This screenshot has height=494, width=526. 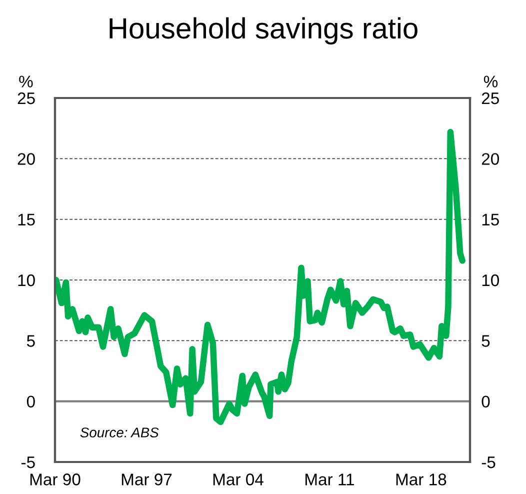 What do you see at coordinates (490, 220) in the screenshot?
I see `y2-tick-label: 15` at bounding box center [490, 220].